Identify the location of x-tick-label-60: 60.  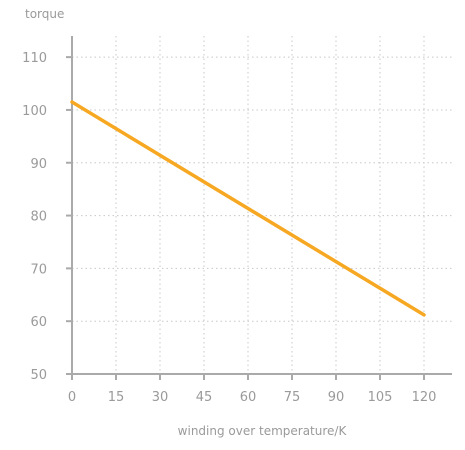
(248, 397).